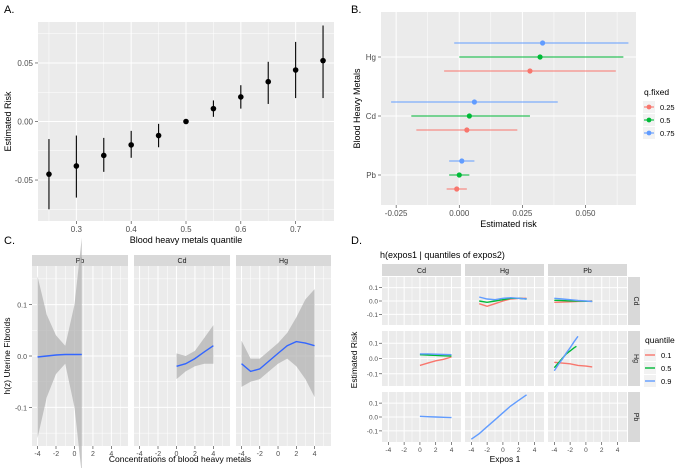 This screenshot has height=468, width=685. What do you see at coordinates (459, 213) in the screenshot?
I see `x-tick-label: 0.000` at bounding box center [459, 213].